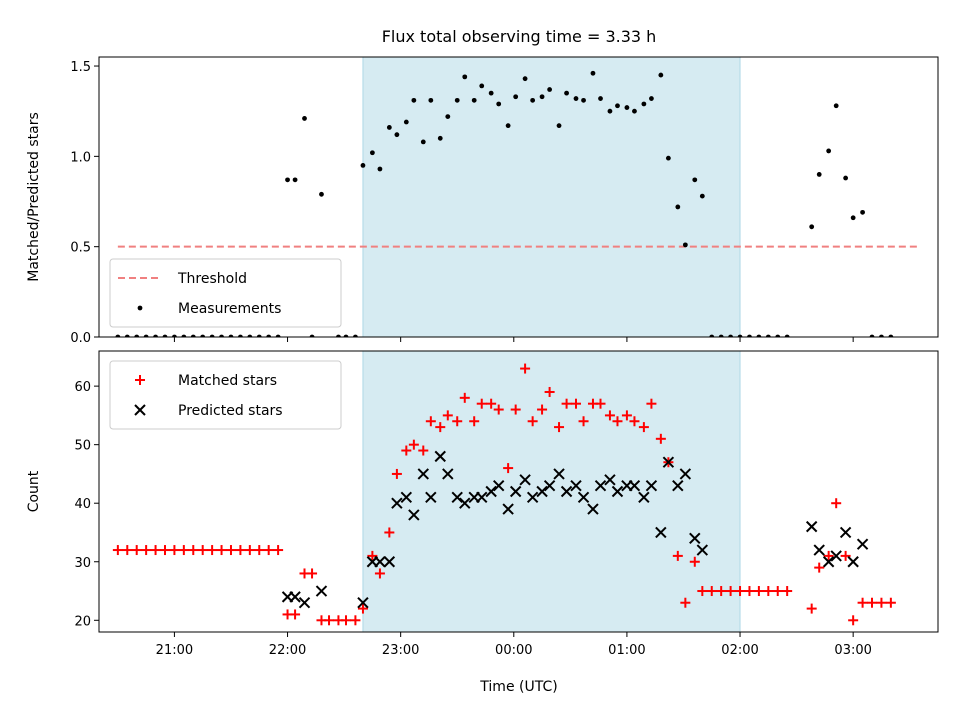 This screenshot has width=960, height=720. Describe the element at coordinates (82, 387) in the screenshot. I see `y-tick-label: 60` at that location.